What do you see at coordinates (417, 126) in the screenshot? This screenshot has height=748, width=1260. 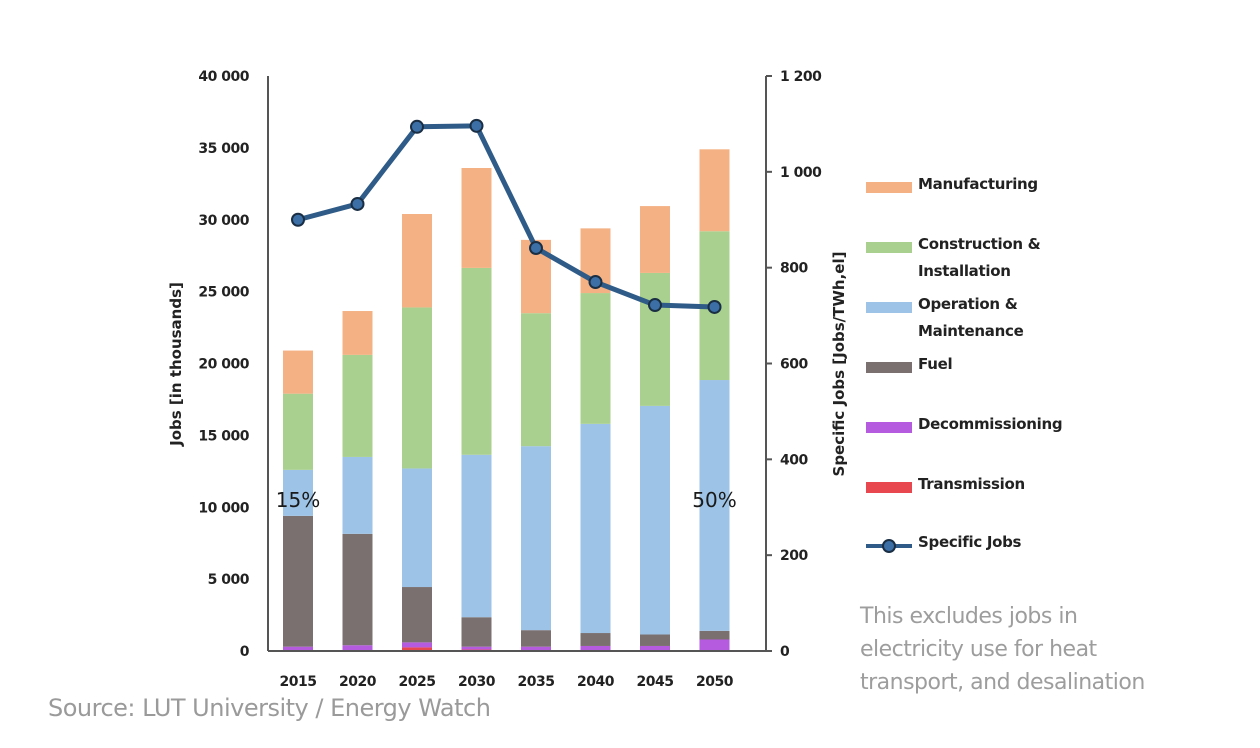 I see `specific-jobs-point-2025` at bounding box center [417, 126].